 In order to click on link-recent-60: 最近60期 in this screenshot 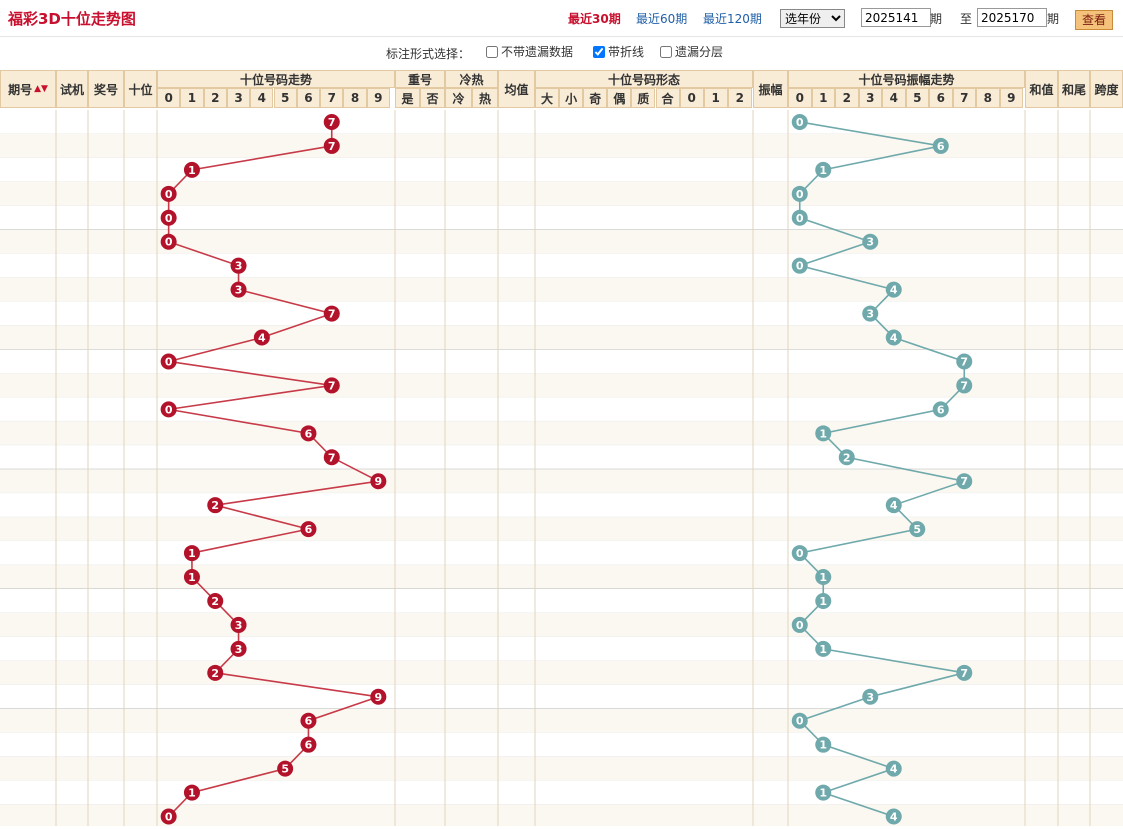, I will do `click(662, 19)`.